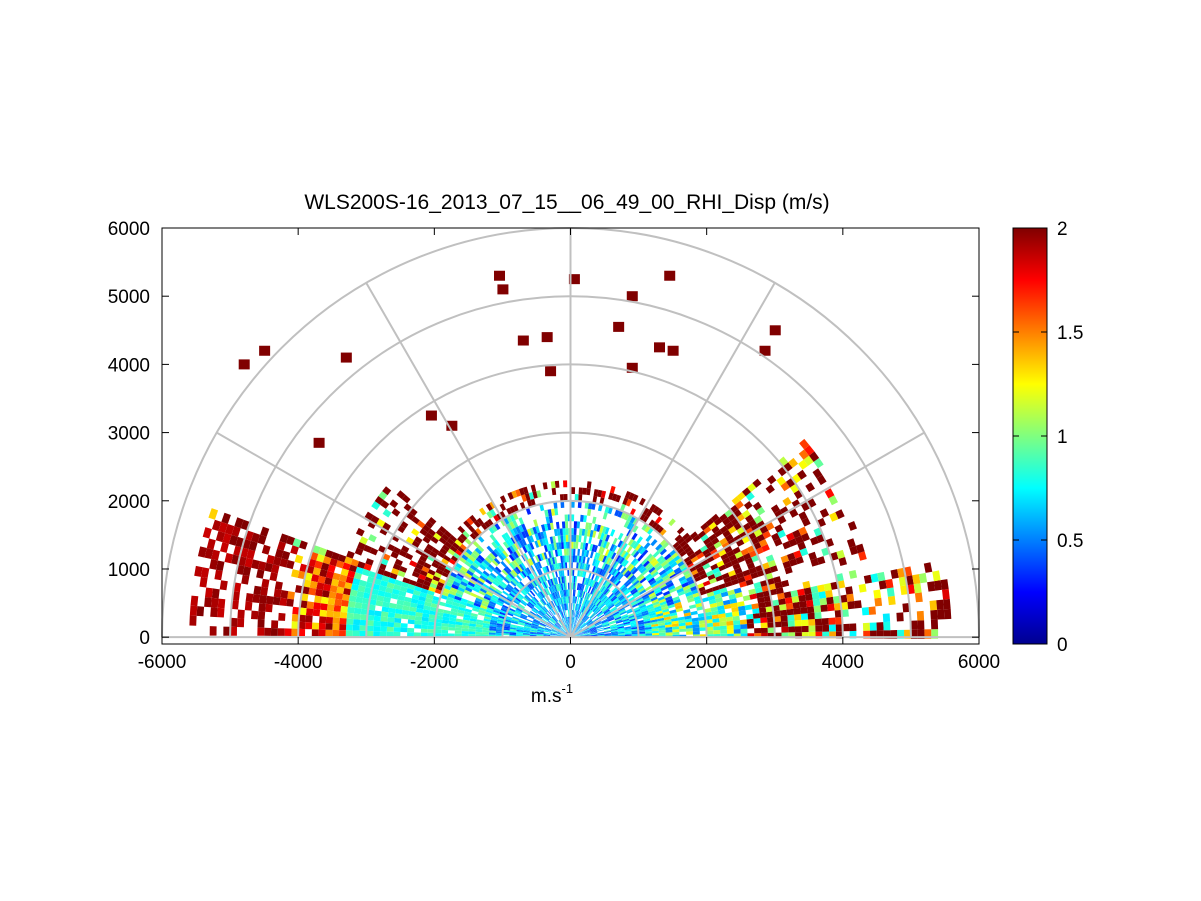  I want to click on x-tick-label: -6000, so click(162, 662).